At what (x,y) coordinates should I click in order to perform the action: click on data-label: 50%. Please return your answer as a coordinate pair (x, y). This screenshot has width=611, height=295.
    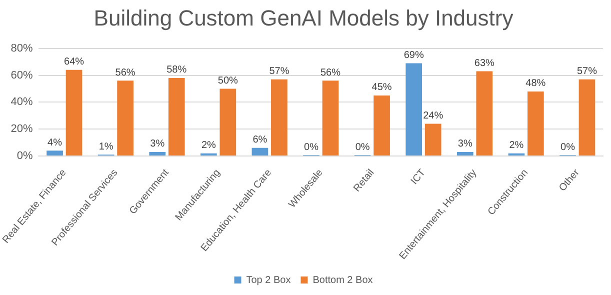
    Looking at the image, I should click on (228, 81).